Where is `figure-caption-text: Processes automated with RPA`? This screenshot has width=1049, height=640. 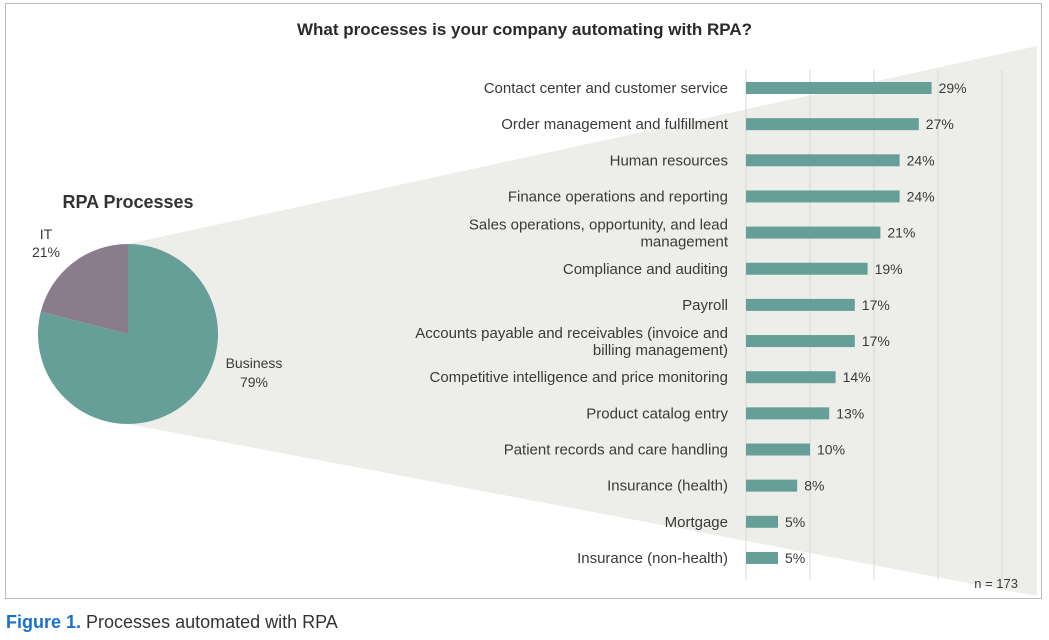
figure-caption-text: Processes automated with RPA is located at coordinates (212, 622).